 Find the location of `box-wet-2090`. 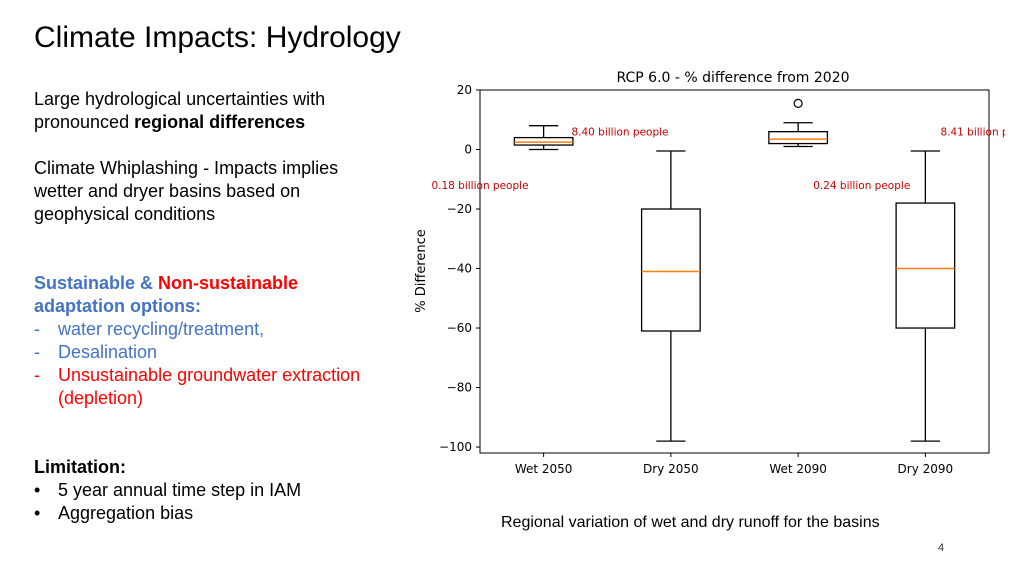

box-wet-2090 is located at coordinates (798, 123).